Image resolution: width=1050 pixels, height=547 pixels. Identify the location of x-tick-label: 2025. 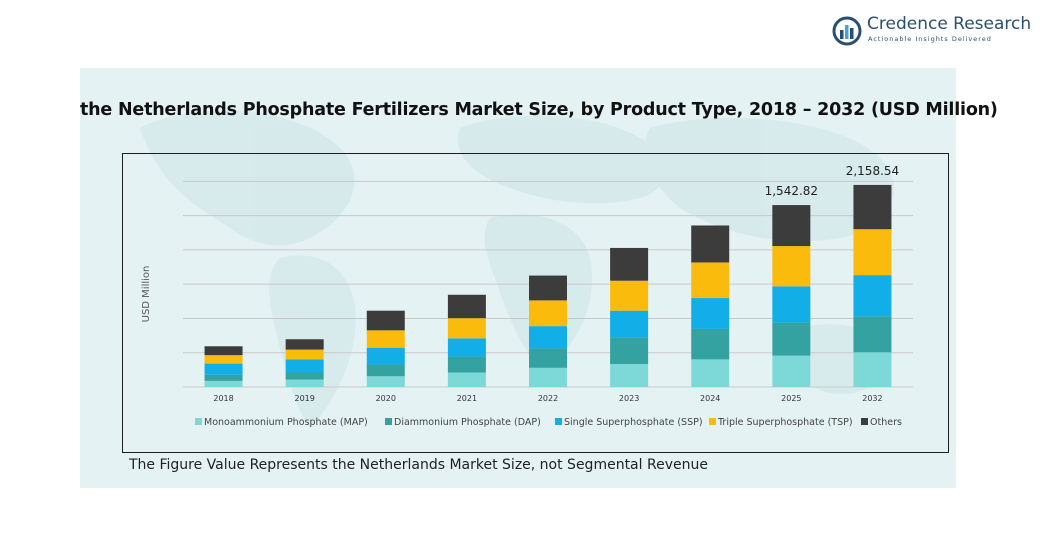
(791, 398).